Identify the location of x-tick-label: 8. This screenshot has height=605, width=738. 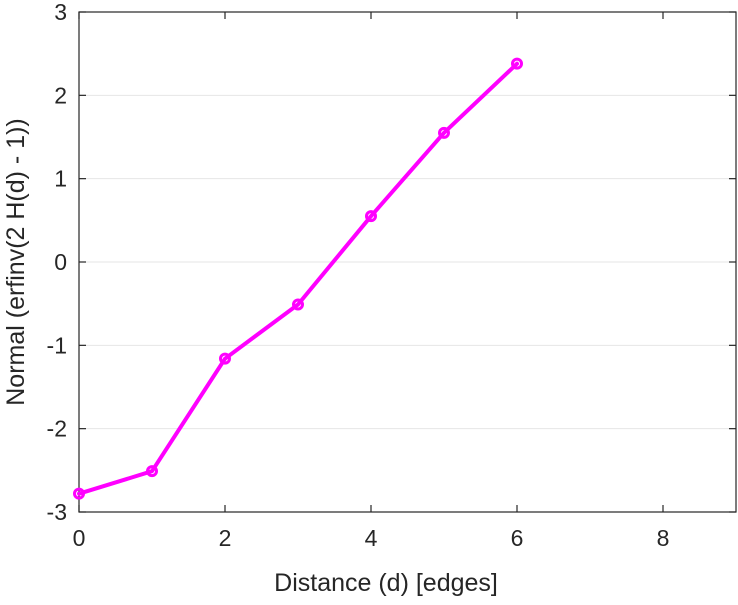
(663, 538).